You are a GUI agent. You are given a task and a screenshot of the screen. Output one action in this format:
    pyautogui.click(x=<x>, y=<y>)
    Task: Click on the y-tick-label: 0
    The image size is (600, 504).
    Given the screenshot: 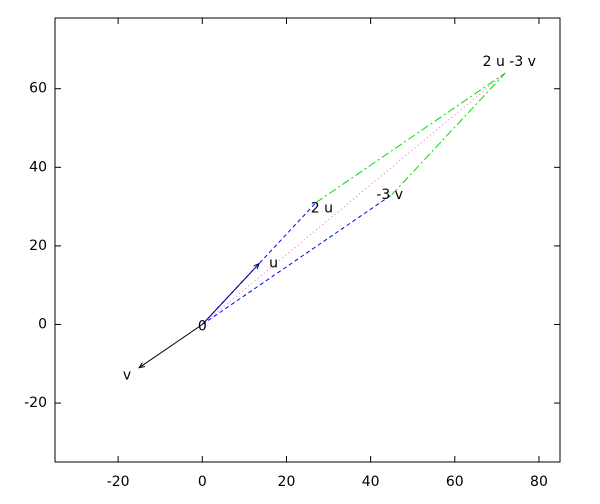 What is the action you would take?
    pyautogui.click(x=42, y=324)
    